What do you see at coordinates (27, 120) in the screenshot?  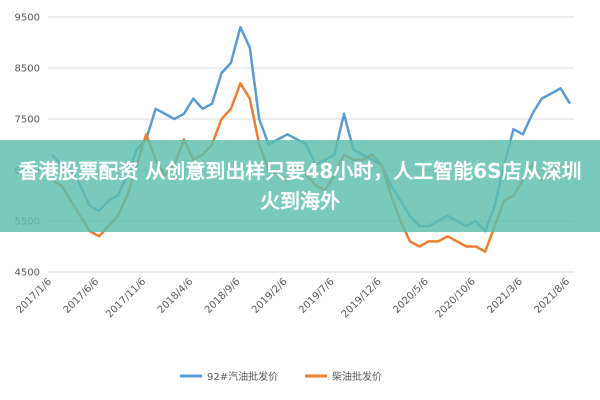 I see `y-tick-label: 7500` at bounding box center [27, 120].